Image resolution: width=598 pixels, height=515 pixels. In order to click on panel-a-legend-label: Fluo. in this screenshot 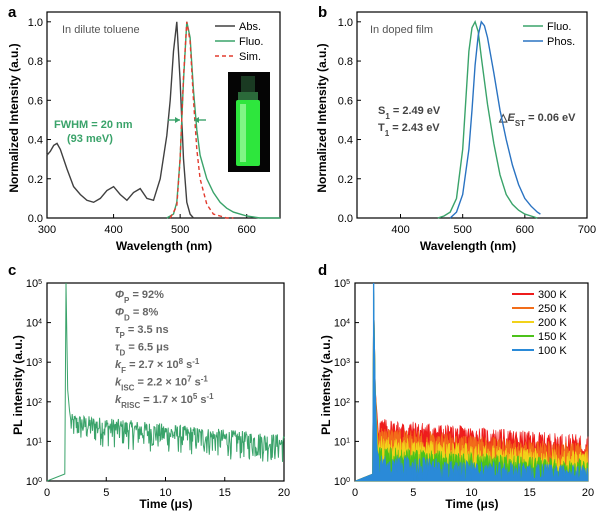, I will do `click(251, 42)`.